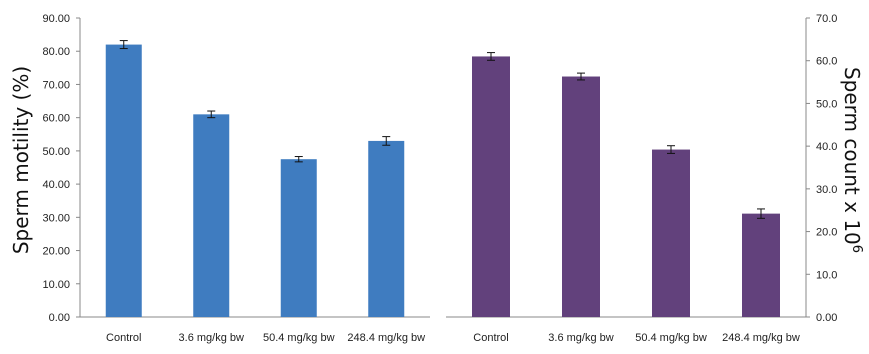 Image resolution: width=869 pixels, height=354 pixels. I want to click on left-y-tick-label: 30.00, so click(56, 218).